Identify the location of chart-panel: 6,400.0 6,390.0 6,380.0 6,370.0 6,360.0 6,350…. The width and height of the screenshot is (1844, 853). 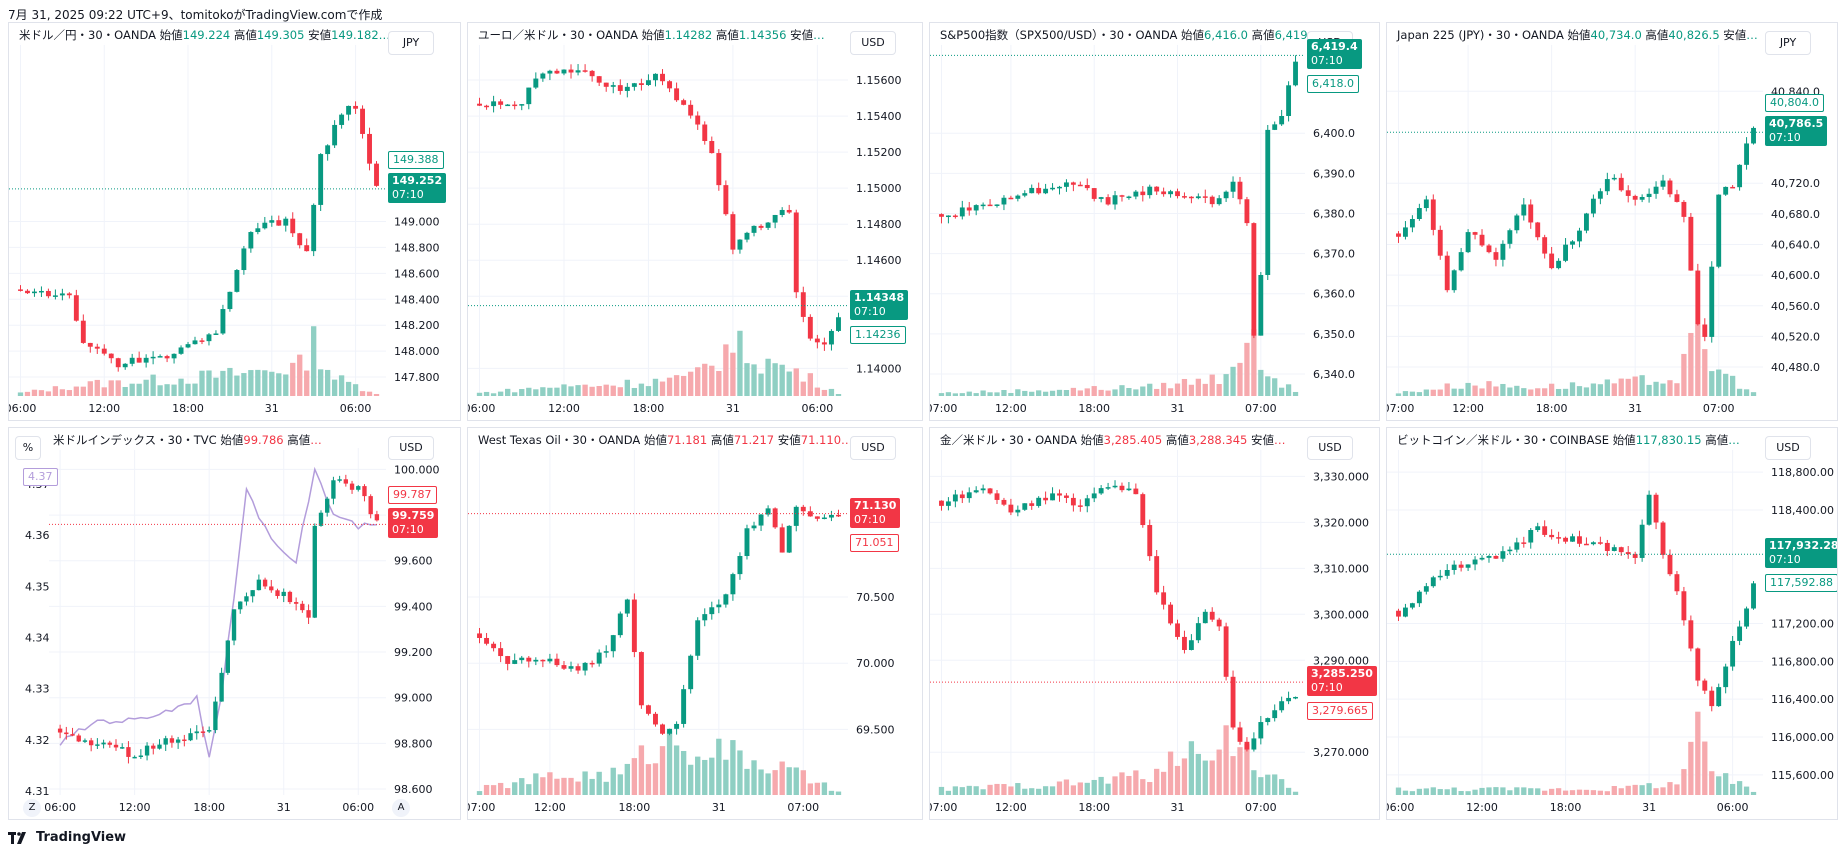
(1154, 221).